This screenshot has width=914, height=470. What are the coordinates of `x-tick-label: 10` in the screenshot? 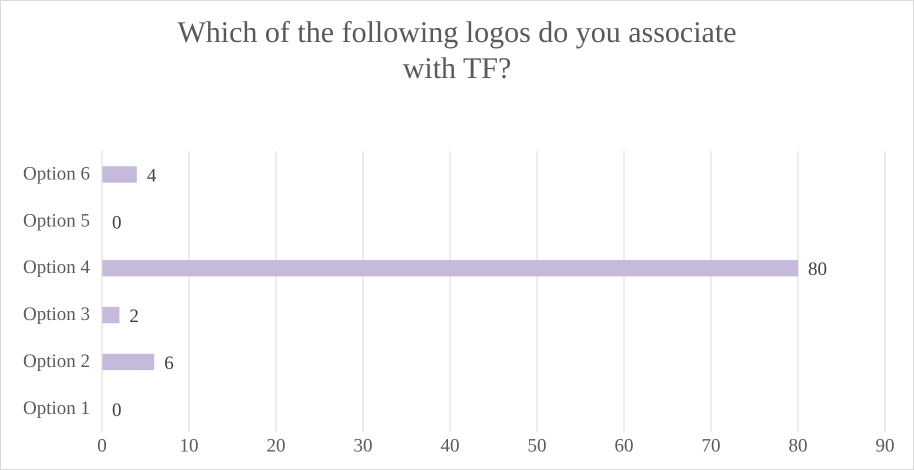 It's located at (189, 446).